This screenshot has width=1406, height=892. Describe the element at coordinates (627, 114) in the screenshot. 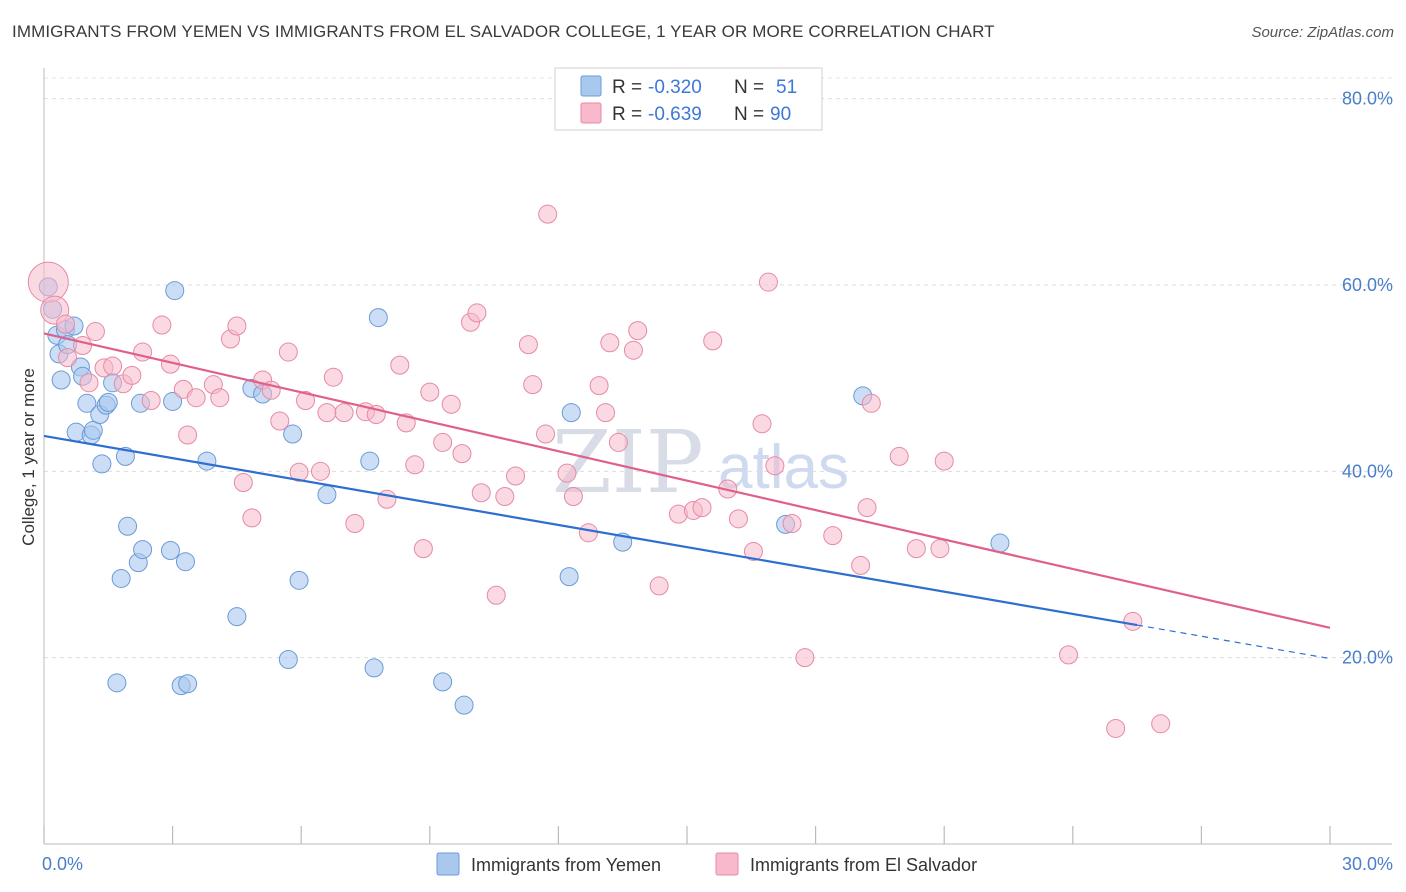

I see `legend-r-label-salvador: R =` at that location.